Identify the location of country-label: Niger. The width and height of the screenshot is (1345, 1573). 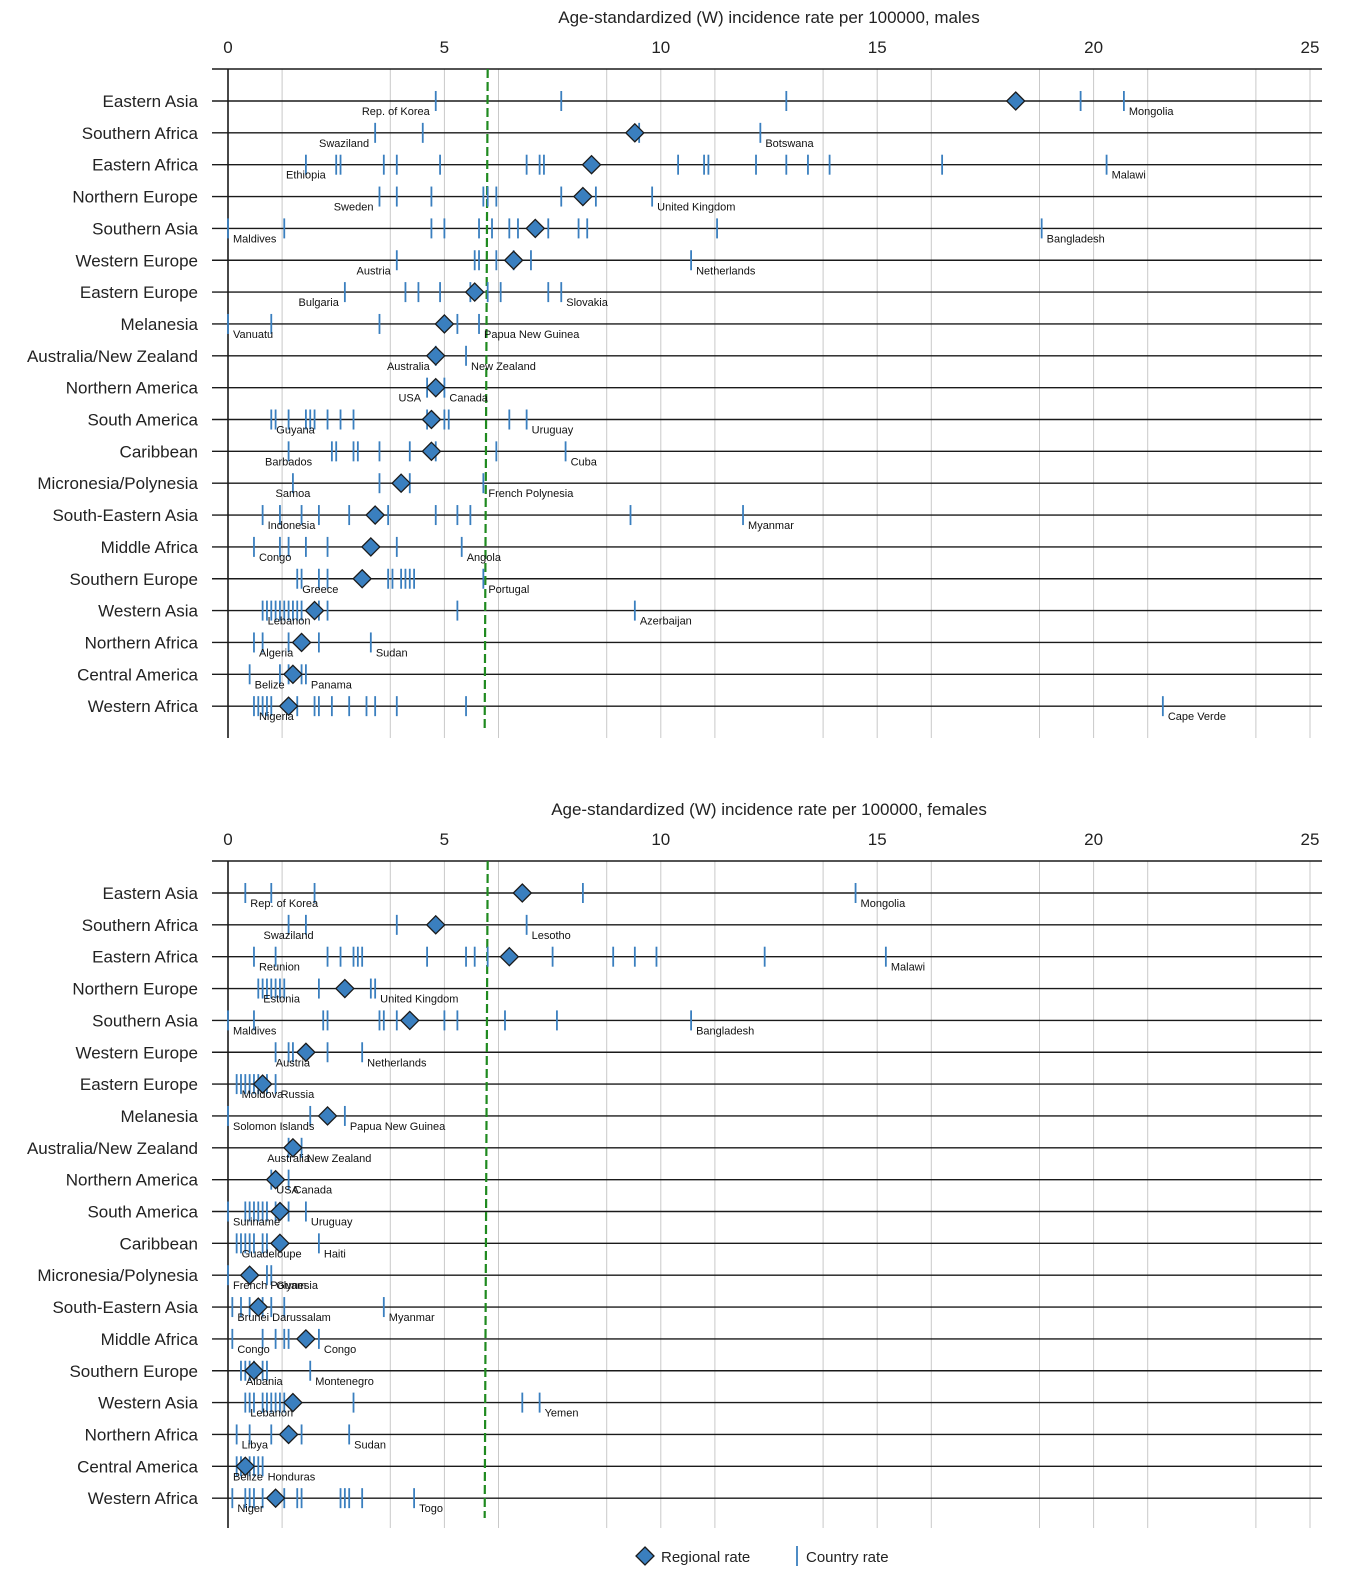
(250, 1509).